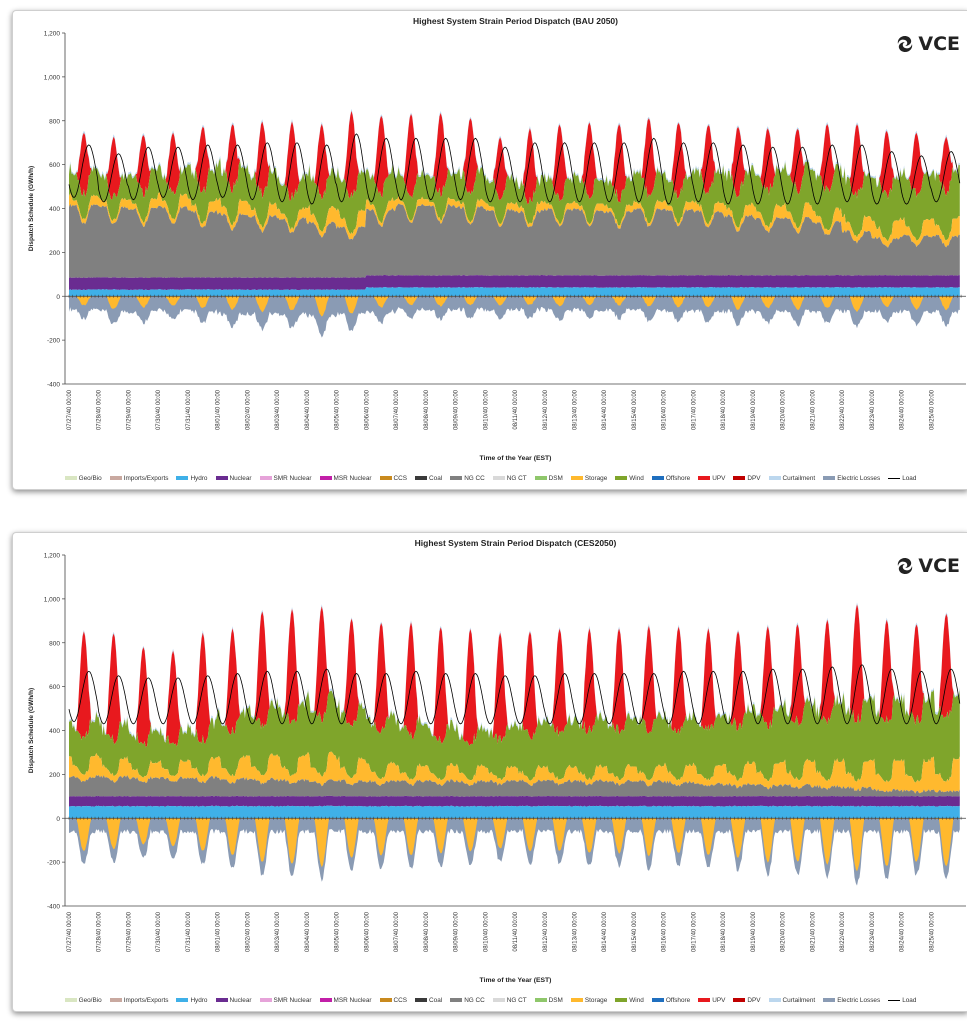 This screenshot has height=1023, width=967. I want to click on x-tick-label: 08/23/40 00:00, so click(873, 409).